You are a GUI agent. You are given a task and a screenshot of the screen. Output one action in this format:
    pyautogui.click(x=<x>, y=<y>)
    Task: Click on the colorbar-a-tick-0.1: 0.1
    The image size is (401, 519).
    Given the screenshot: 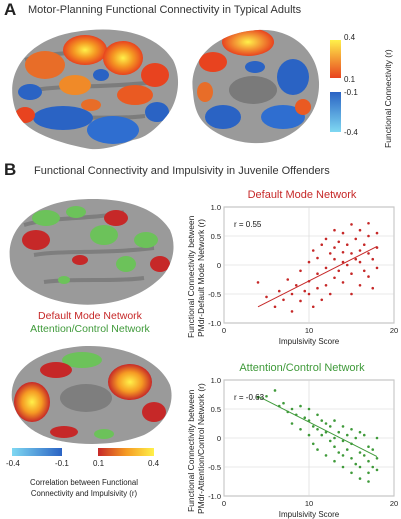 What is the action you would take?
    pyautogui.click(x=350, y=79)
    